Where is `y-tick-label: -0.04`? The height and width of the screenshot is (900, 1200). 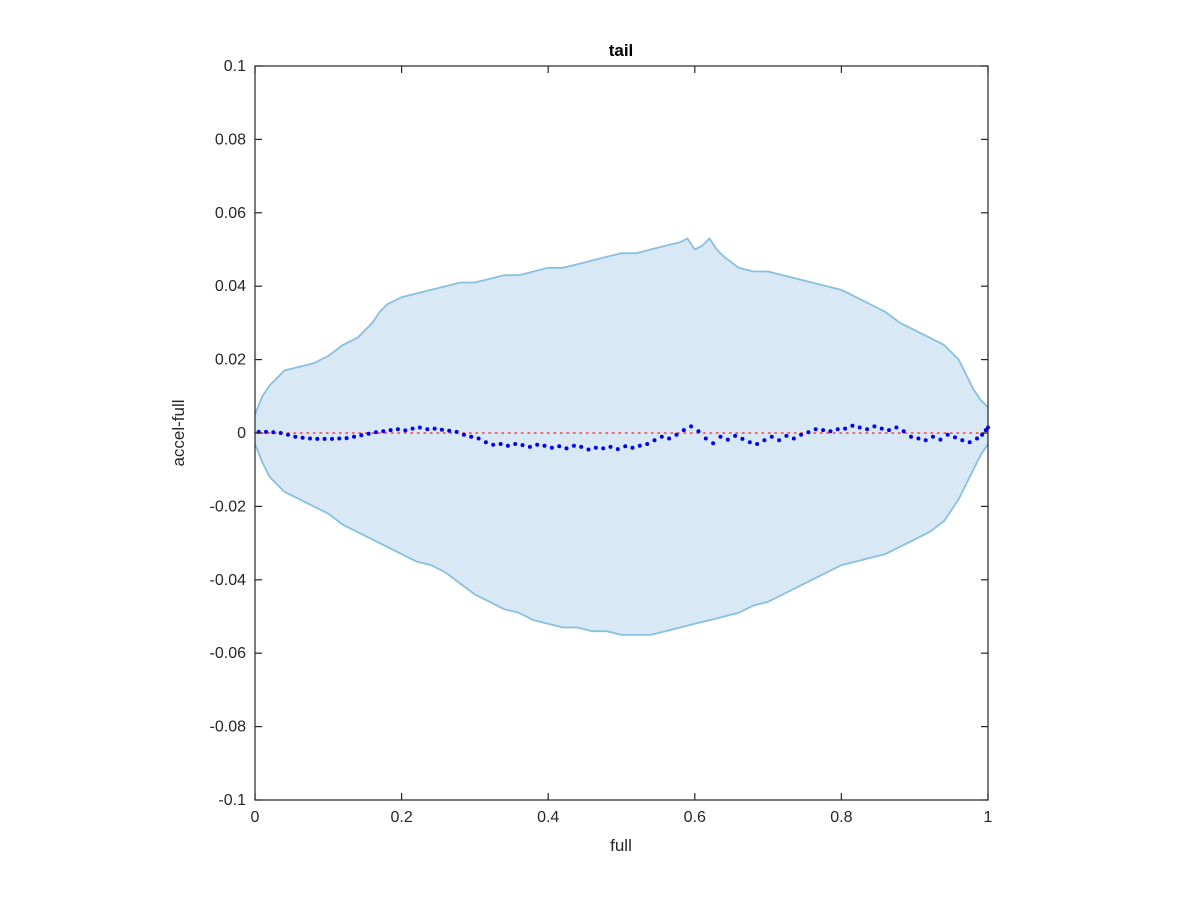 y-tick-label: -0.04 is located at coordinates (228, 580).